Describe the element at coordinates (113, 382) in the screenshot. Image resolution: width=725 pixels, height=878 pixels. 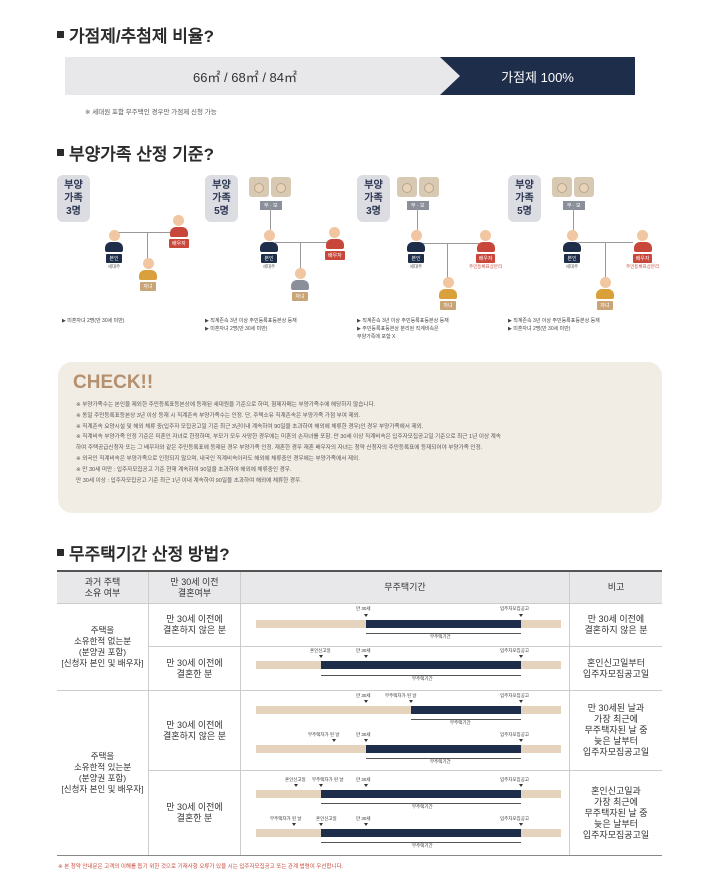
I see `check-title: CHECK!!` at that location.